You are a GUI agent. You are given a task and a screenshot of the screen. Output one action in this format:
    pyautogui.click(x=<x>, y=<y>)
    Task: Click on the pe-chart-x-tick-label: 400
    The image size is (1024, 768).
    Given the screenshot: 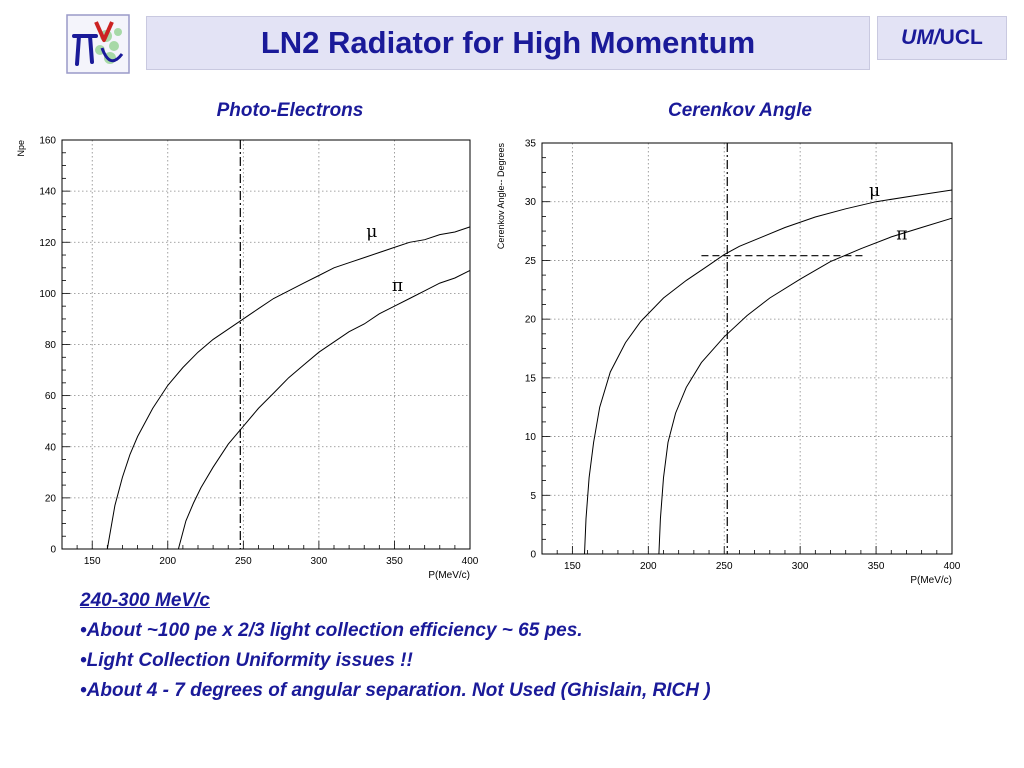 What is the action you would take?
    pyautogui.click(x=470, y=561)
    